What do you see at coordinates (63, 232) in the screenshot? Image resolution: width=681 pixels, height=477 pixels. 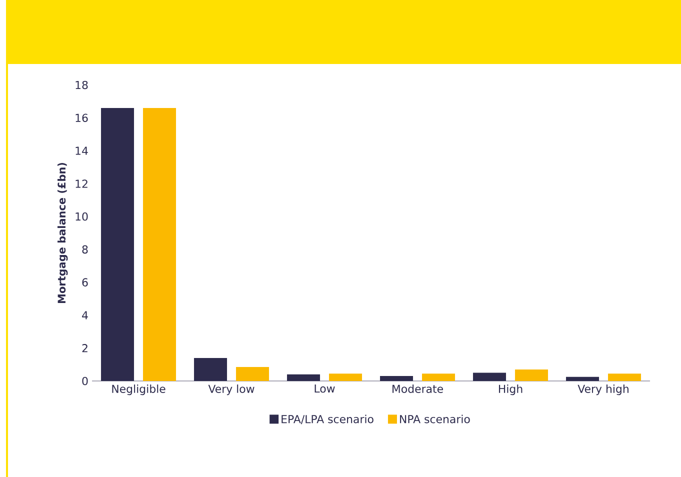 I see `y-axis-title: Mortgage balance (£bn)` at bounding box center [63, 232].